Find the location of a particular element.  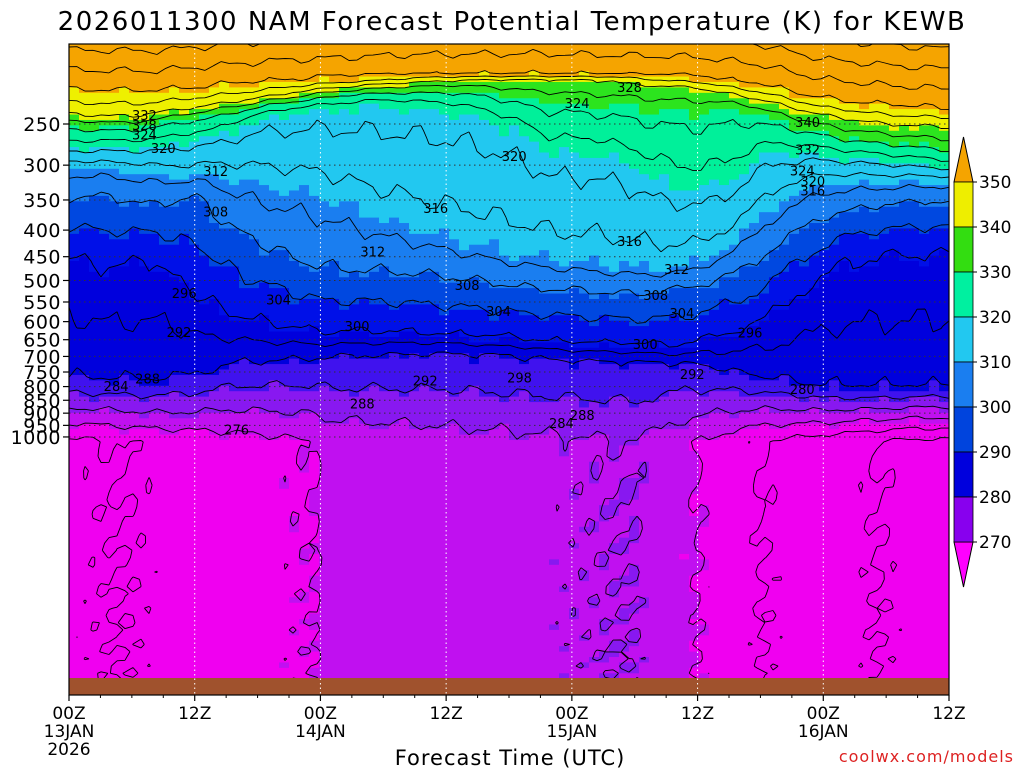

colorbar-segment is located at coordinates (963, 384).